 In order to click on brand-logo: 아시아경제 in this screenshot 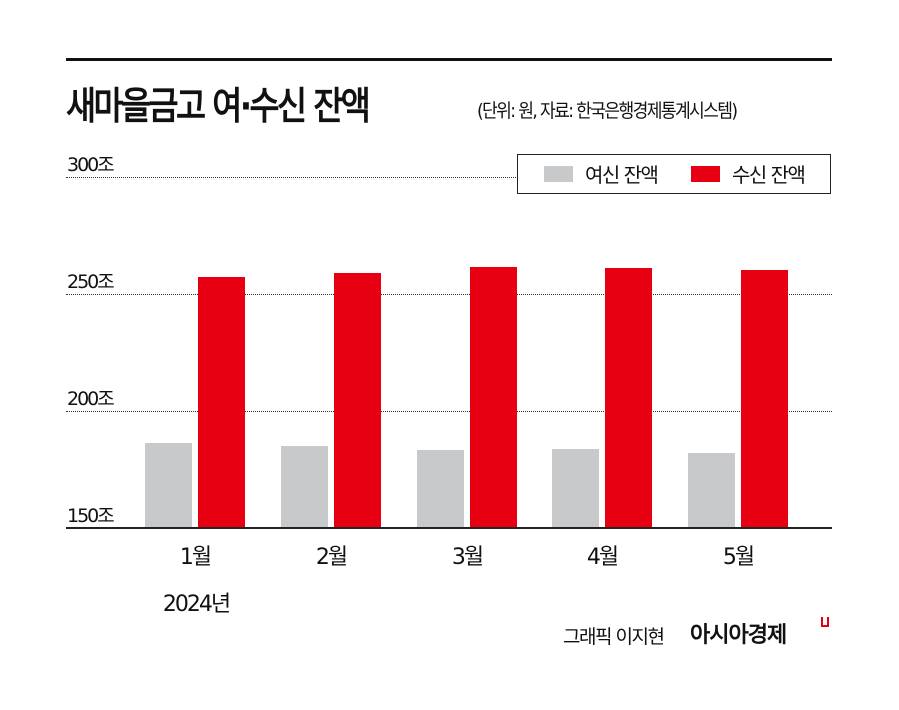, I will do `click(738, 635)`.